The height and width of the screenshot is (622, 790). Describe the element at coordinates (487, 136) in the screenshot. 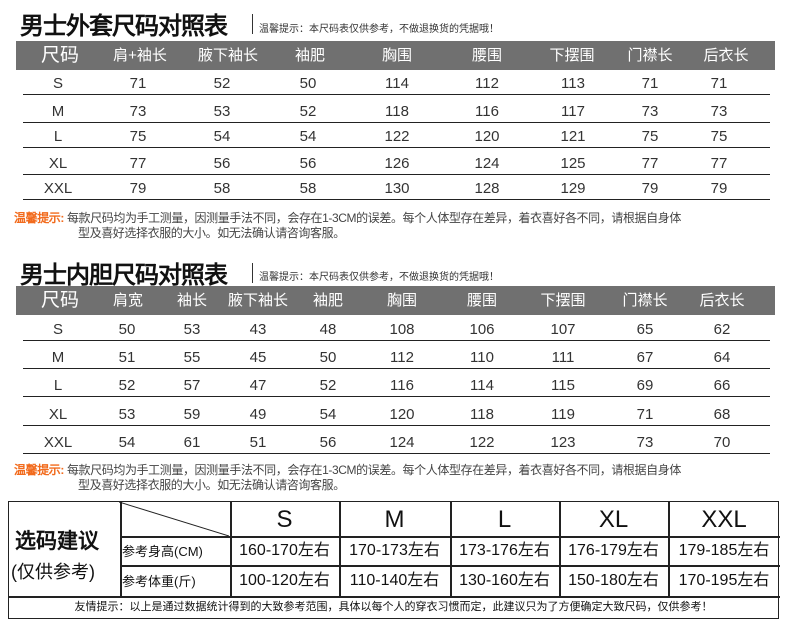

I see `value-cell: 120` at that location.